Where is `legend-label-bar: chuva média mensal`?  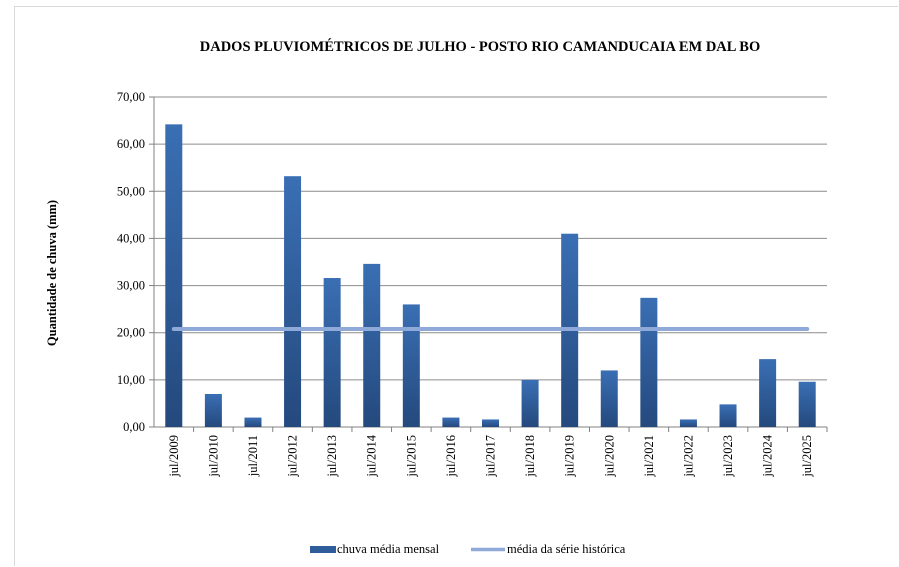 legend-label-bar: chuva média mensal is located at coordinates (388, 549).